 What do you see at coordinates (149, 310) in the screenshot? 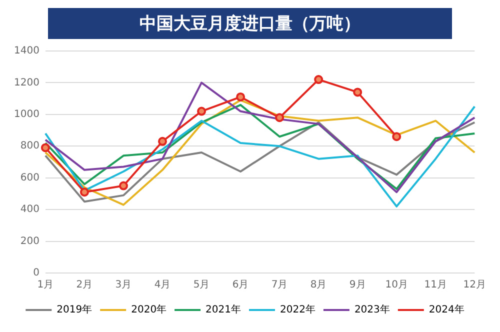
I see `legend-label: 2020年` at bounding box center [149, 310].